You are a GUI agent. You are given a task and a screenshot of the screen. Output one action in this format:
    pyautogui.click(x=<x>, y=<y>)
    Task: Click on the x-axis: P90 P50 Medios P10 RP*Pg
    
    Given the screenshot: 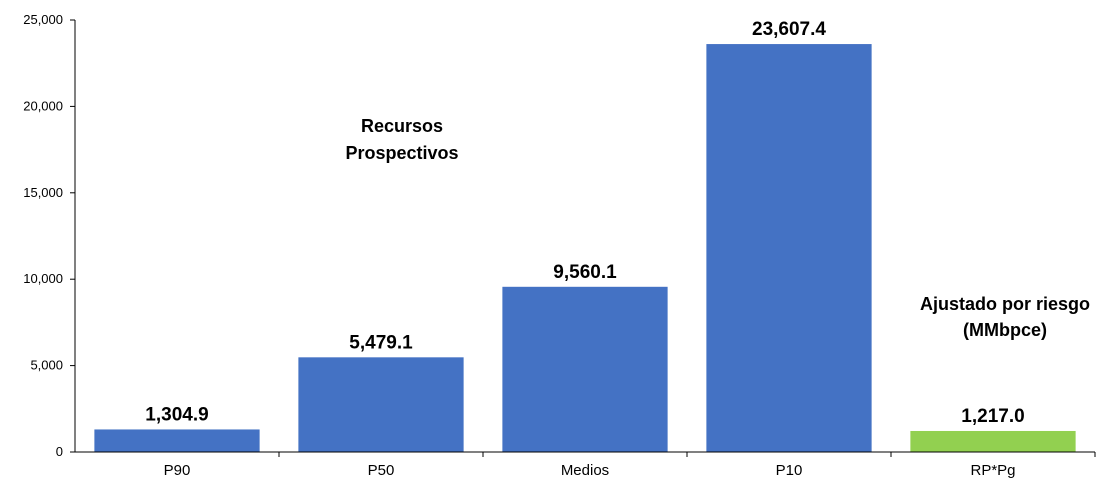 What is the action you would take?
    pyautogui.click(x=585, y=465)
    